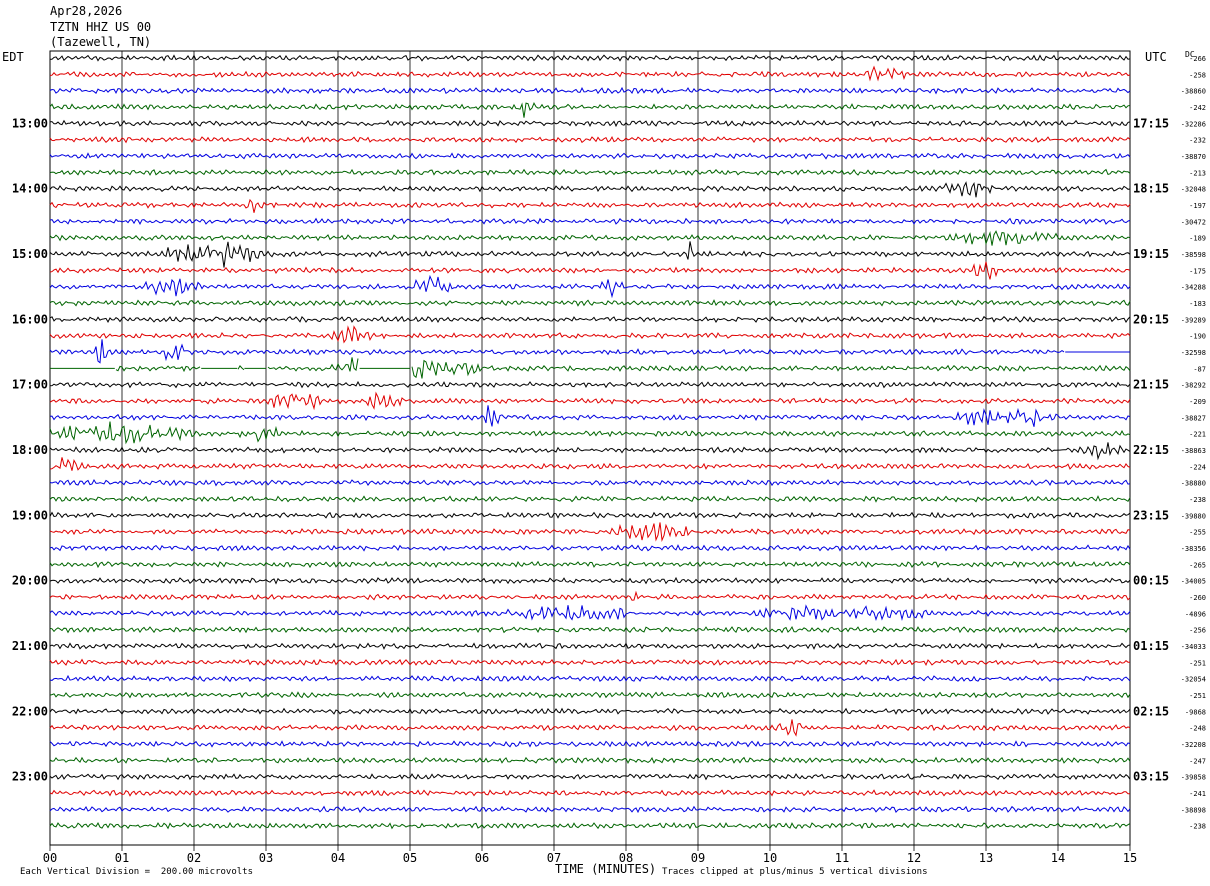 This screenshot has width=1210, height=886. Describe the element at coordinates (30, 254) in the screenshot. I see `left-hour-label: 15:00` at that location.